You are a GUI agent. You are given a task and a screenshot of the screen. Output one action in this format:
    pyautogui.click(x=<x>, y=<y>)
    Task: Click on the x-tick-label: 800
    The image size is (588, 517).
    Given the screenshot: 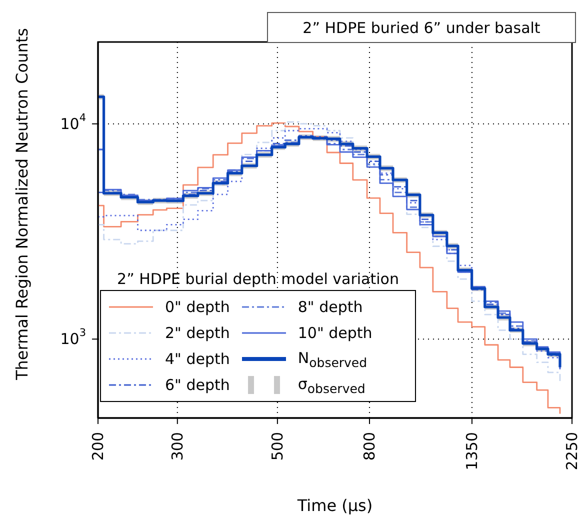 What is the action you would take?
    pyautogui.click(x=369, y=446)
    